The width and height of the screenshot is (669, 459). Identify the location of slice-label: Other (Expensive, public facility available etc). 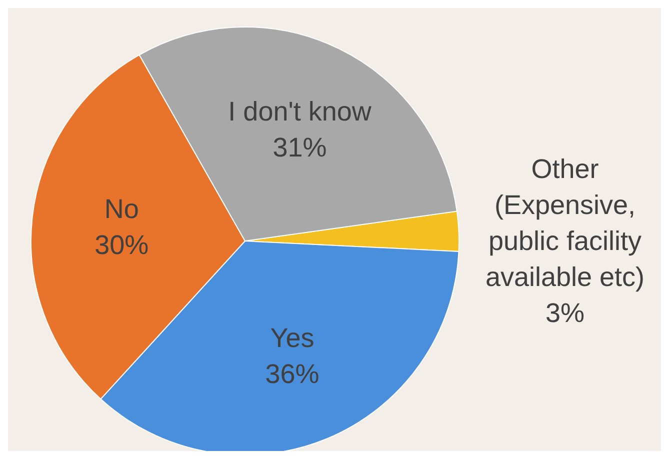
(565, 223).